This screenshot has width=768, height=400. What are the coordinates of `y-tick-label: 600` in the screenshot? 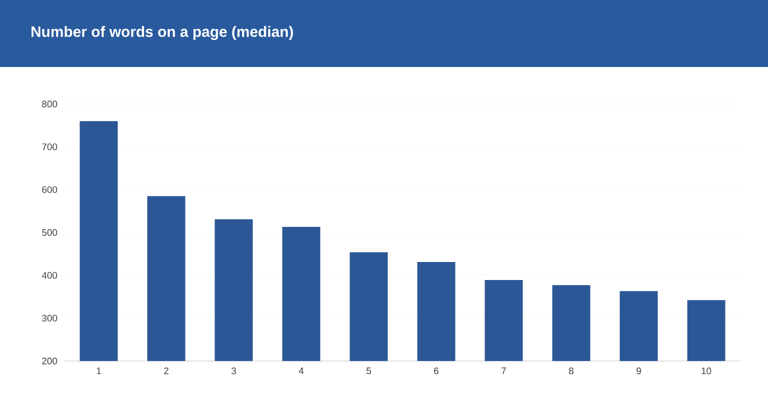 It's located at (50, 190).